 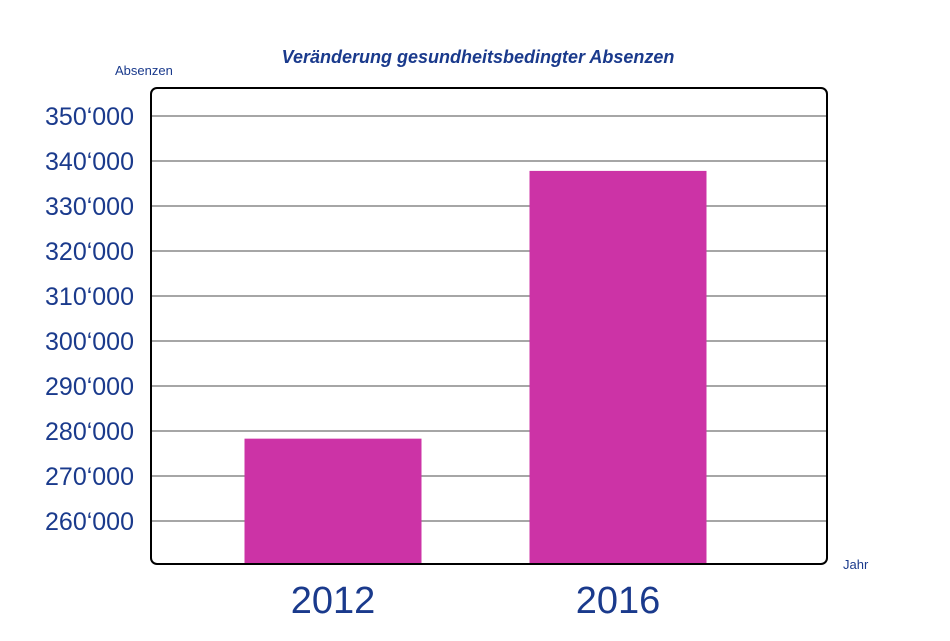 What do you see at coordinates (476, 601) in the screenshot?
I see `x-tick-labels: 2012 2016` at bounding box center [476, 601].